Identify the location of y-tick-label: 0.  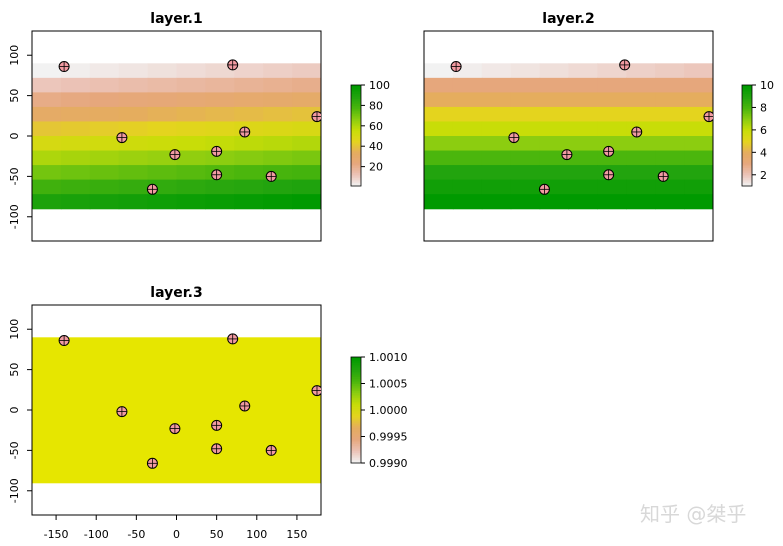
(14, 410).